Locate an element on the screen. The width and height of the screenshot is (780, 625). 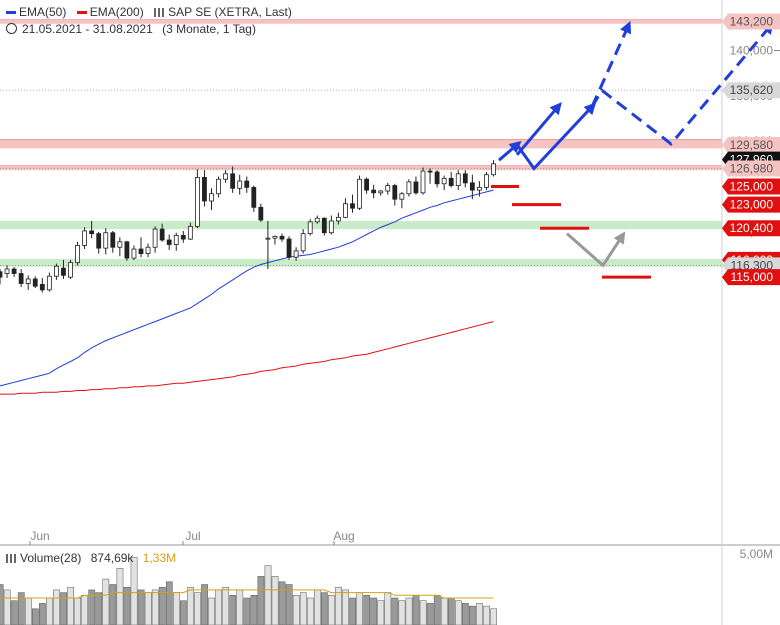
price-label-text: 116,300 is located at coordinates (752, 265).